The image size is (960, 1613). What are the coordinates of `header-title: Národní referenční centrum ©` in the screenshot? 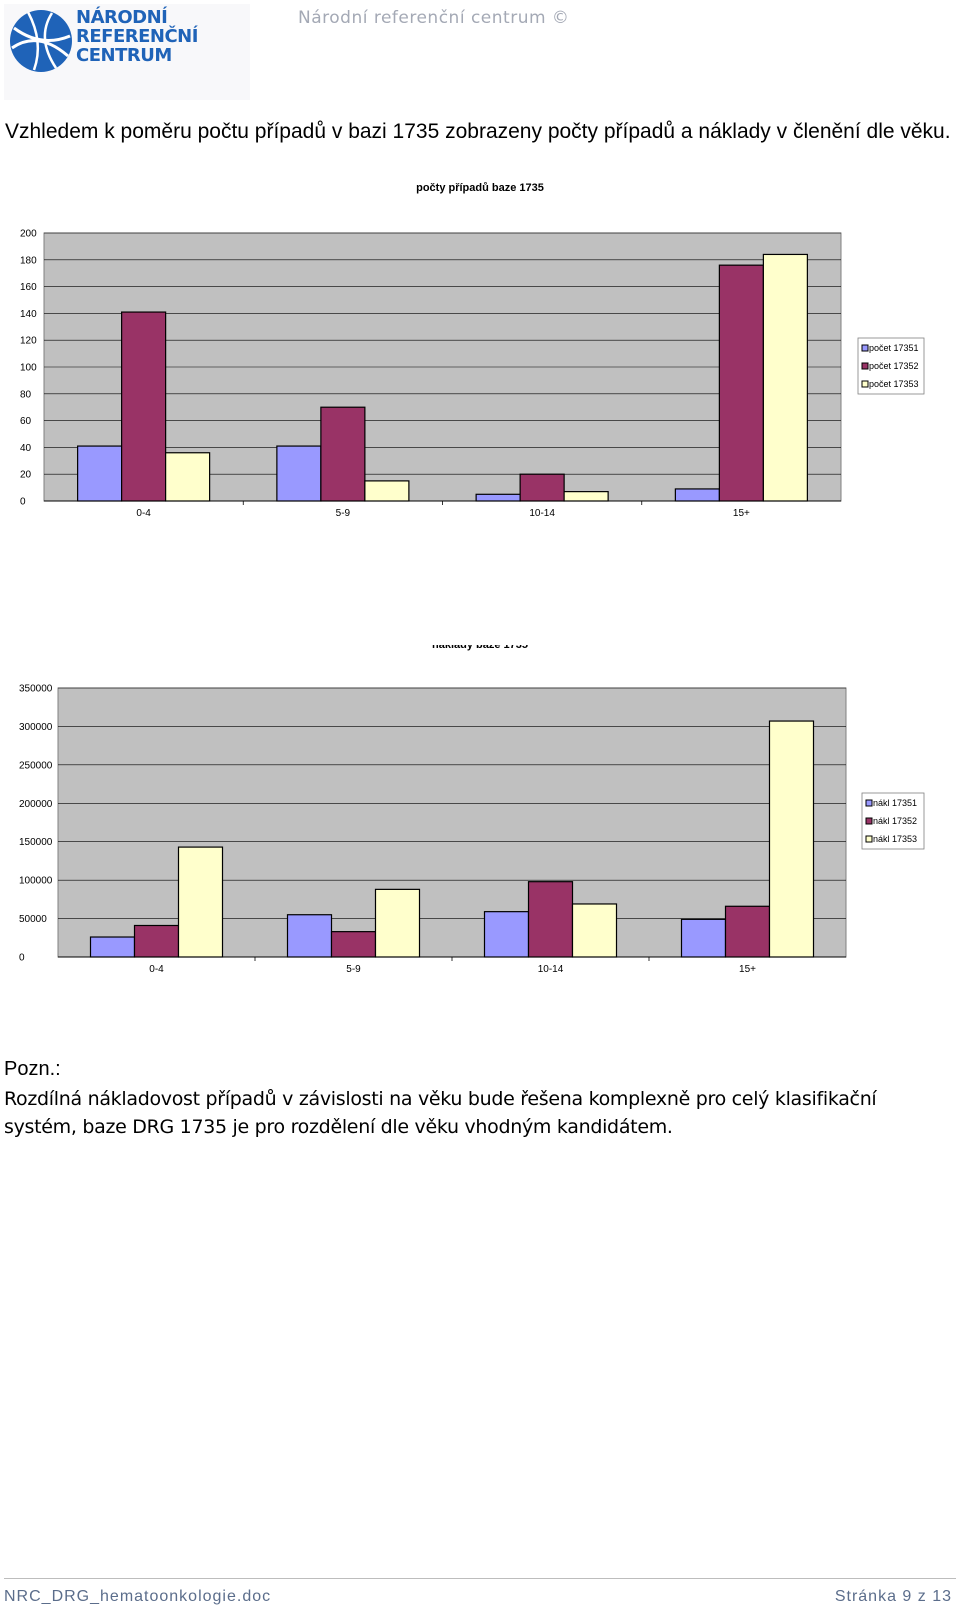 It's located at (434, 18).